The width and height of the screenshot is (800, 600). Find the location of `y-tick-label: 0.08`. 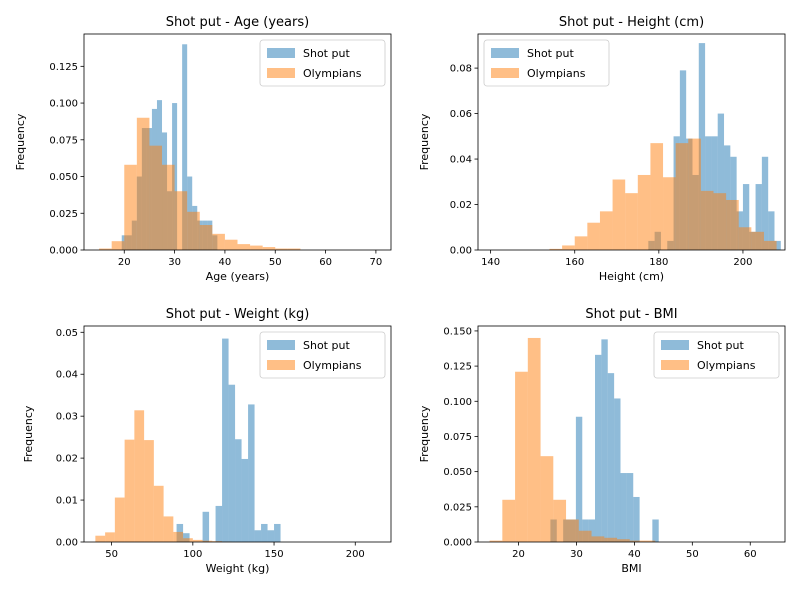

y-tick-label: 0.08 is located at coordinates (461, 69).